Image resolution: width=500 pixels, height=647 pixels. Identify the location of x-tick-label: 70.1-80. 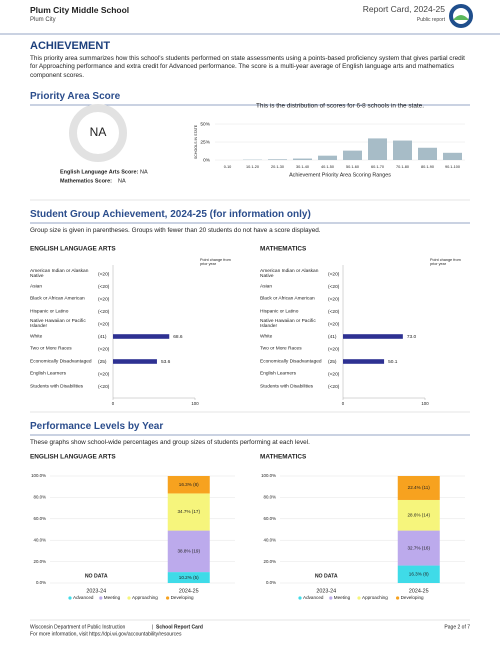
(402, 167).